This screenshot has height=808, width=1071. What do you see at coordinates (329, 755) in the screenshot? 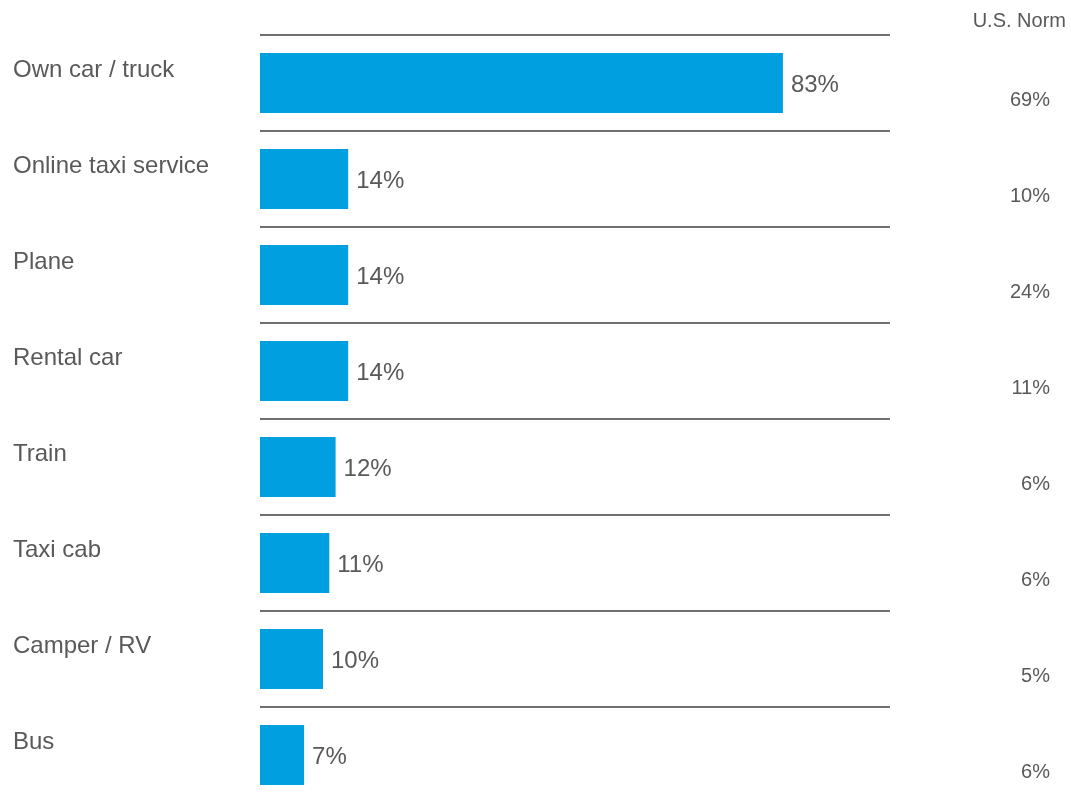
I see `data-label: 7%` at bounding box center [329, 755].